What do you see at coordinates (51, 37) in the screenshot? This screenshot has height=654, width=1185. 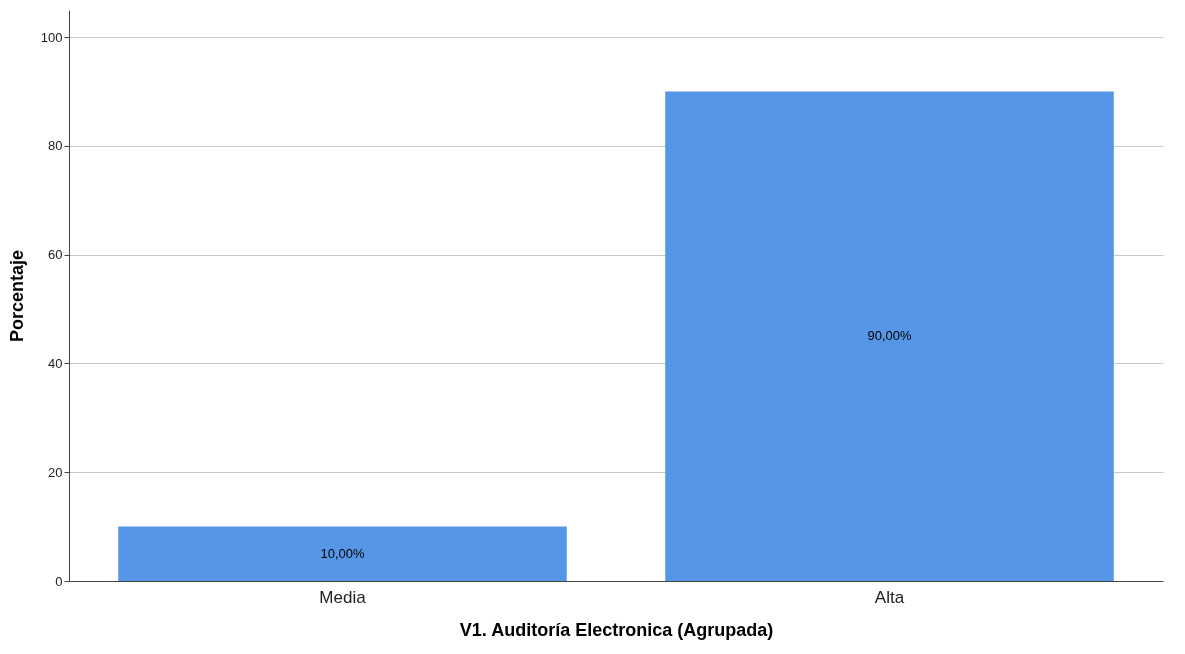 I see `y-tick-label: 100` at bounding box center [51, 37].